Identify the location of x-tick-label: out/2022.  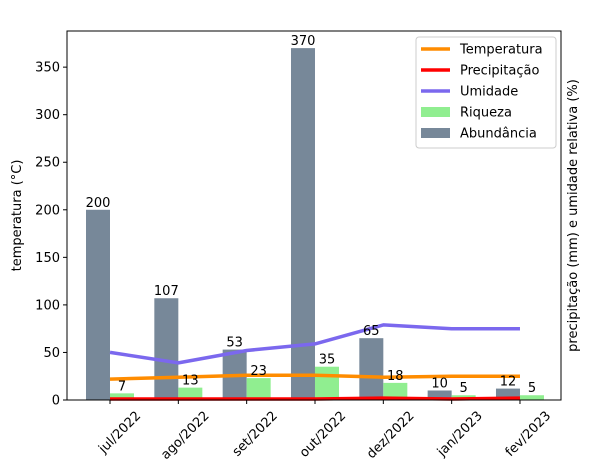
(323, 435).